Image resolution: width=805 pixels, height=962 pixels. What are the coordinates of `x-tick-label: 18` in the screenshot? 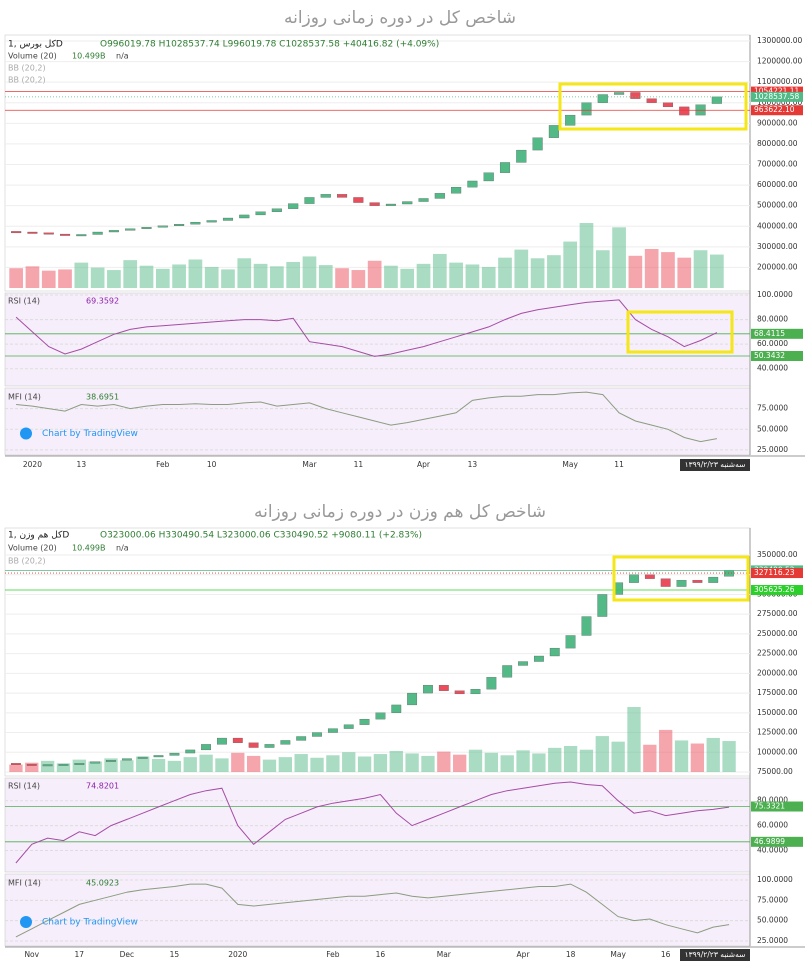 It's located at (571, 954).